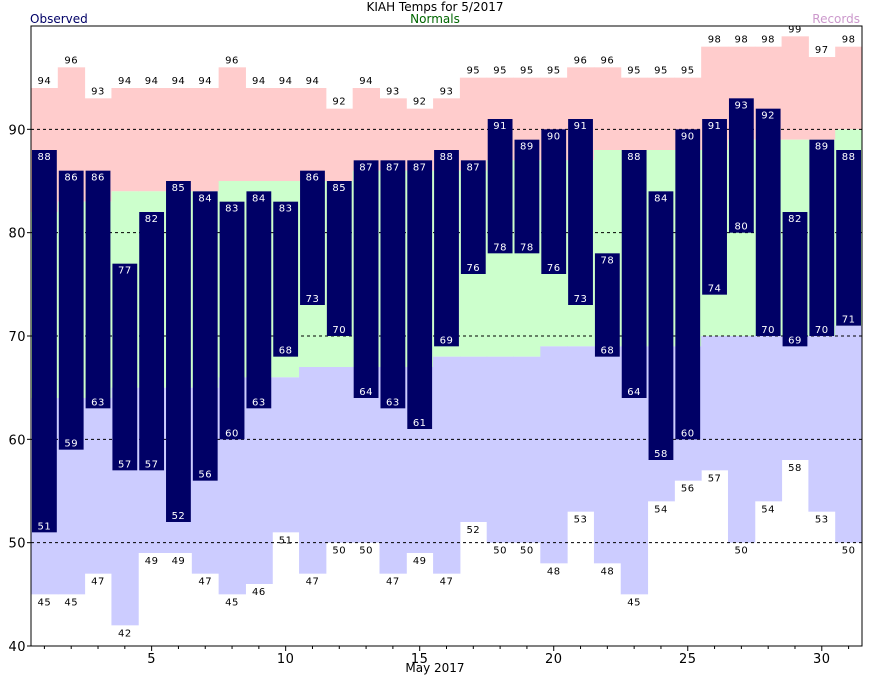 Image resolution: width=870 pixels, height=676 pixels. Describe the element at coordinates (125, 633) in the screenshot. I see `record-low-label: 42` at that location.